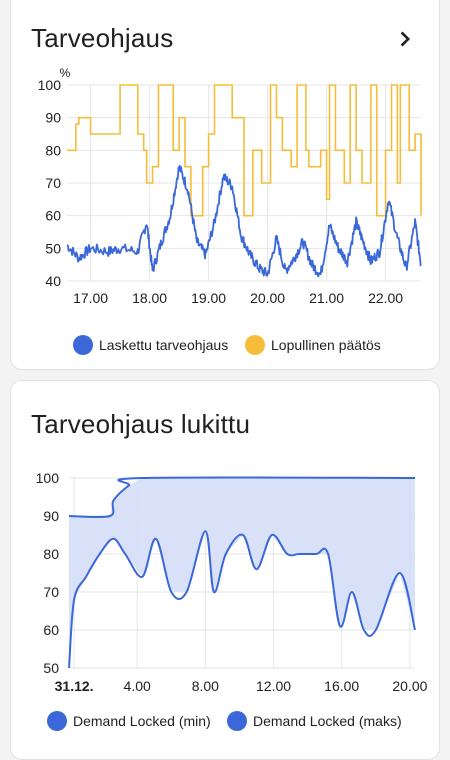 The image size is (450, 760). What do you see at coordinates (326, 345) in the screenshot?
I see `legend-label: Lopullinen päätös` at bounding box center [326, 345].